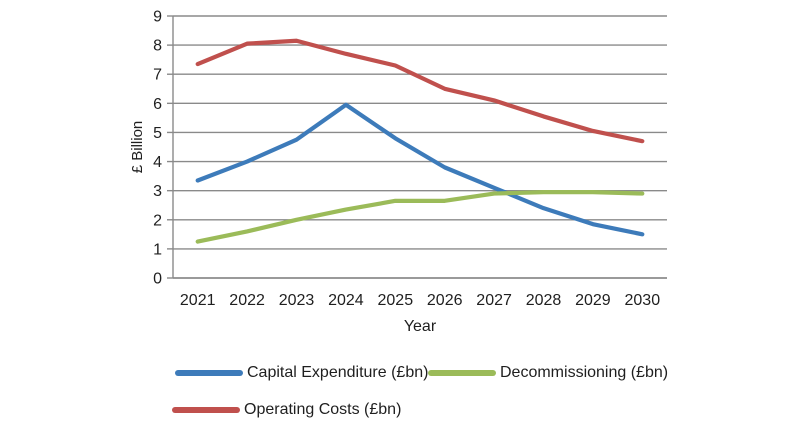 The image size is (800, 429). Describe the element at coordinates (209, 373) in the screenshot. I see `capital-expenditure-line-swatch` at that location.